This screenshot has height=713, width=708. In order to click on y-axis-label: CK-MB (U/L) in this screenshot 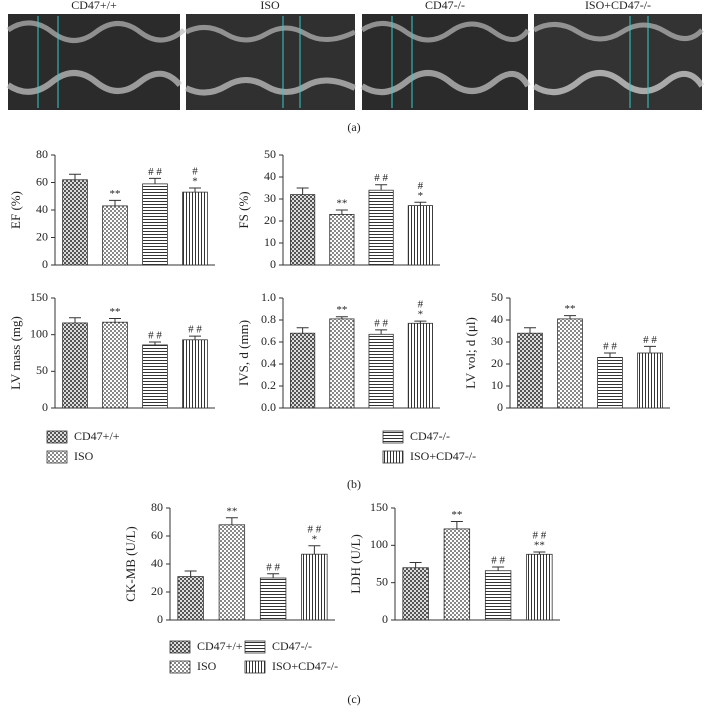, I will do `click(130, 563)`.